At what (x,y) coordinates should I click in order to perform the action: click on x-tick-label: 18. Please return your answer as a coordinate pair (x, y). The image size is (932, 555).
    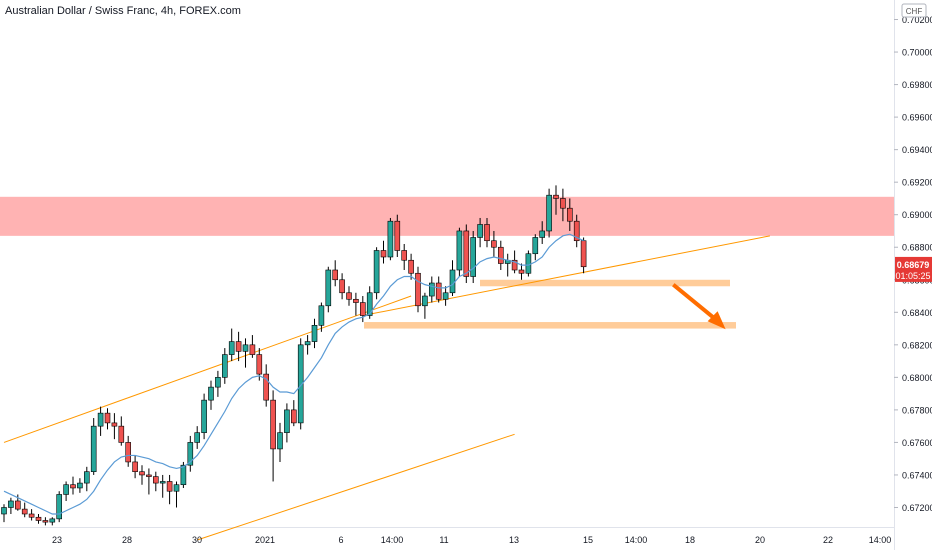
    Looking at the image, I should click on (690, 540).